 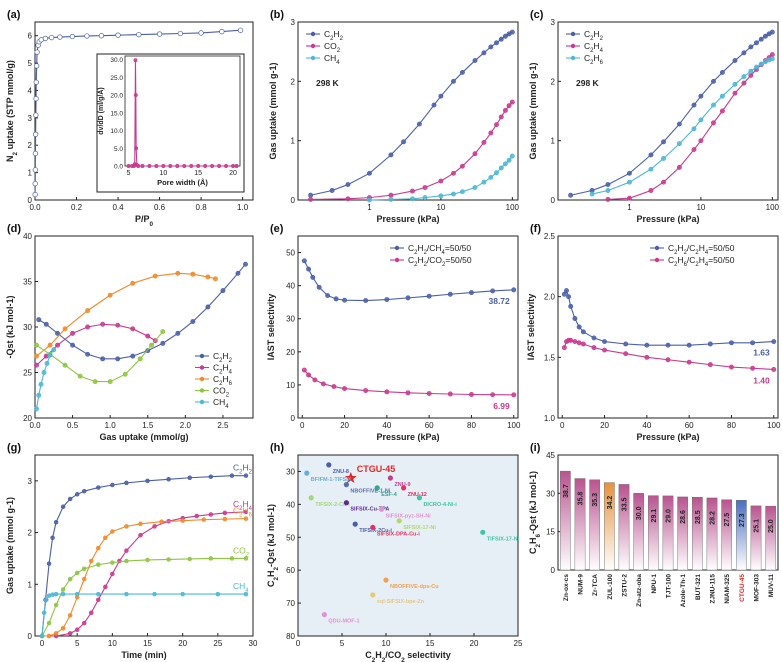 What do you see at coordinates (550, 455) in the screenshot?
I see `y-tick-label: 45` at bounding box center [550, 455].